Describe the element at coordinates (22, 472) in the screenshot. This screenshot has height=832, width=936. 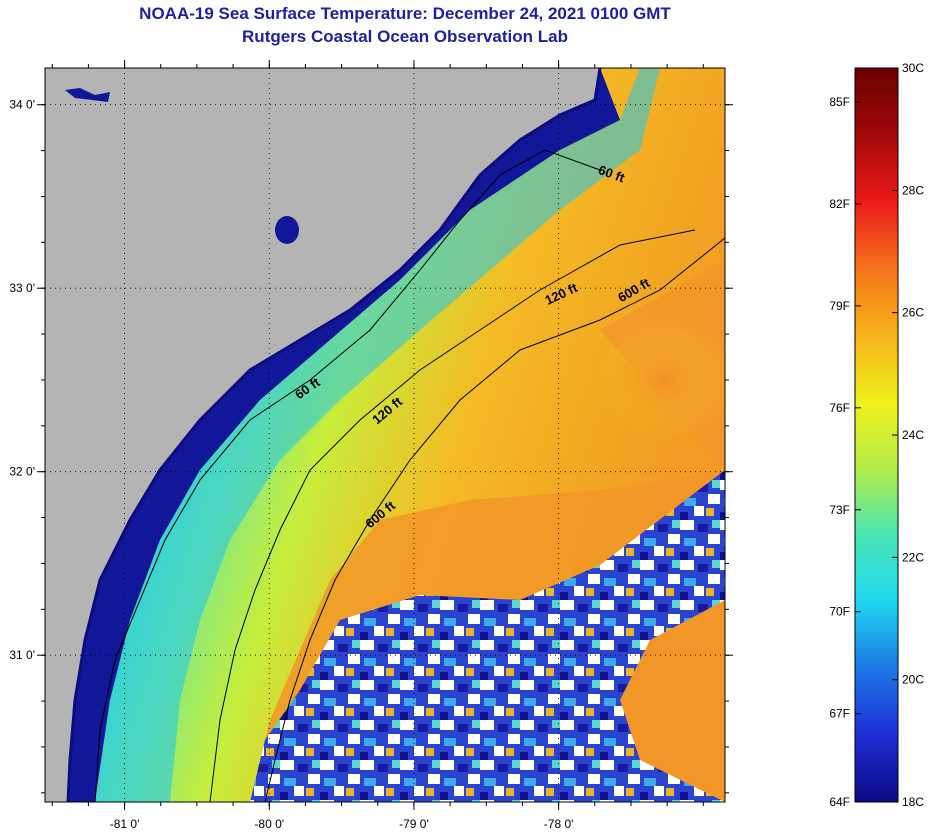
I see `lat-tick-label: 32 0'` at that location.